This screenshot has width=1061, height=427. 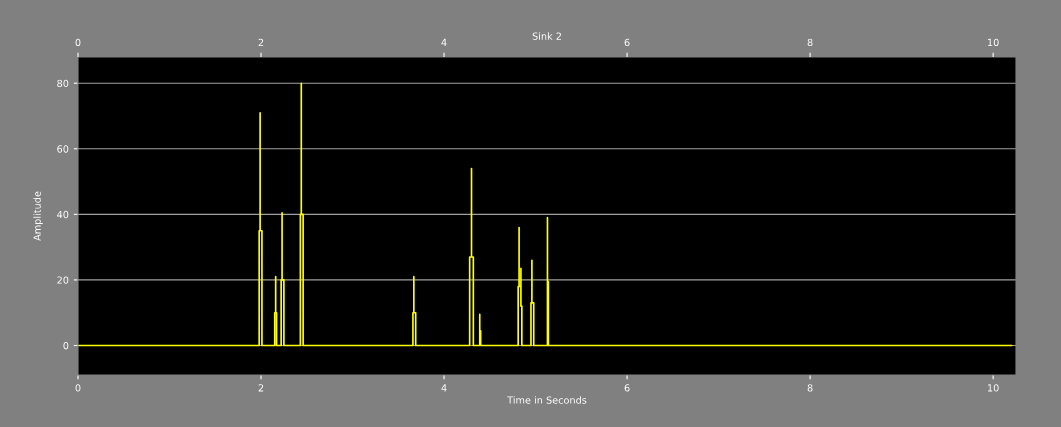 I want to click on x2-tick-label: 0, so click(x=78, y=42).